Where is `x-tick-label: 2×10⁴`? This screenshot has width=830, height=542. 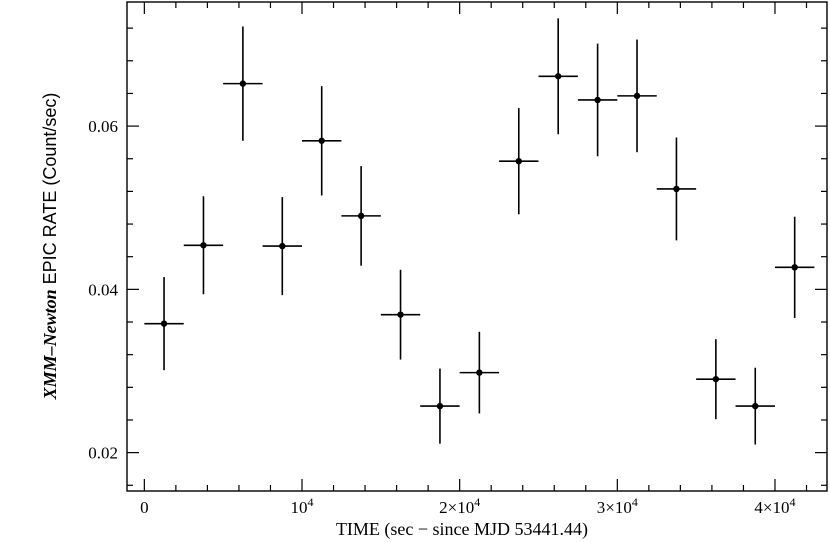 x-tick-label: 2×10⁴ is located at coordinates (459, 506).